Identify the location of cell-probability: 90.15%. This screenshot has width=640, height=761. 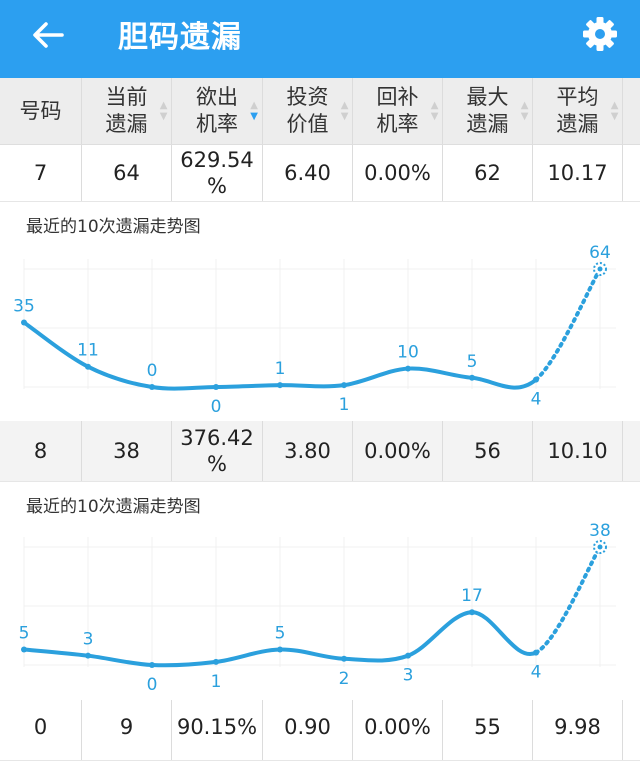
(217, 730).